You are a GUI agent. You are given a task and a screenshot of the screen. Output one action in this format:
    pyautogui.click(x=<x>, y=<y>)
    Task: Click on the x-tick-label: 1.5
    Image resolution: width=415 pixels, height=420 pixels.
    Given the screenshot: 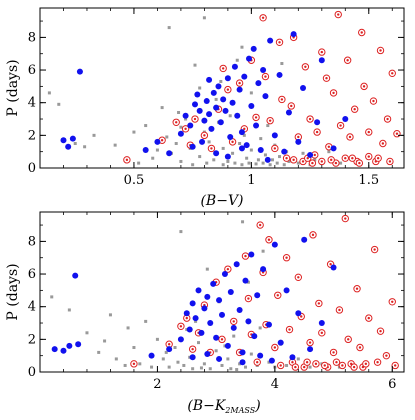 What is the action you would take?
    pyautogui.click(x=368, y=180)
    